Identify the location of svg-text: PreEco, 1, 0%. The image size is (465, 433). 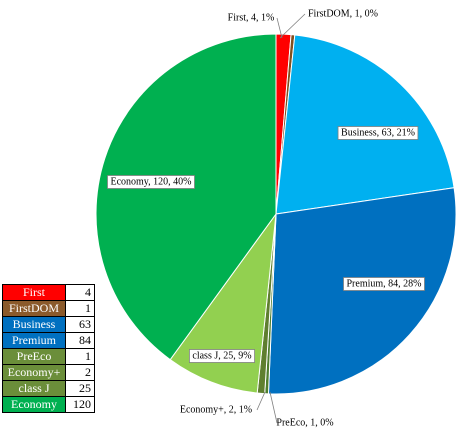
(304, 423).